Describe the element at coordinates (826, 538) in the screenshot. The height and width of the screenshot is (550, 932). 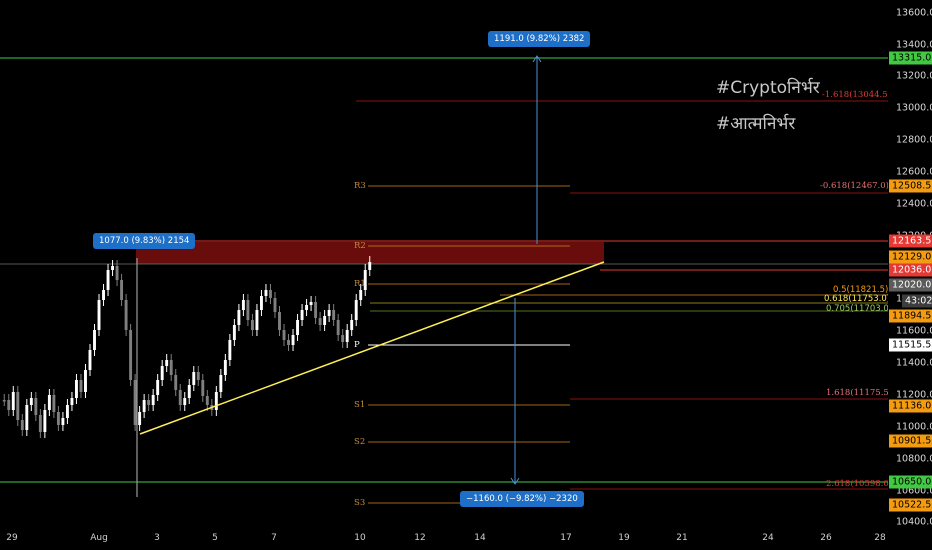
I see `date-tick-label: 26` at that location.